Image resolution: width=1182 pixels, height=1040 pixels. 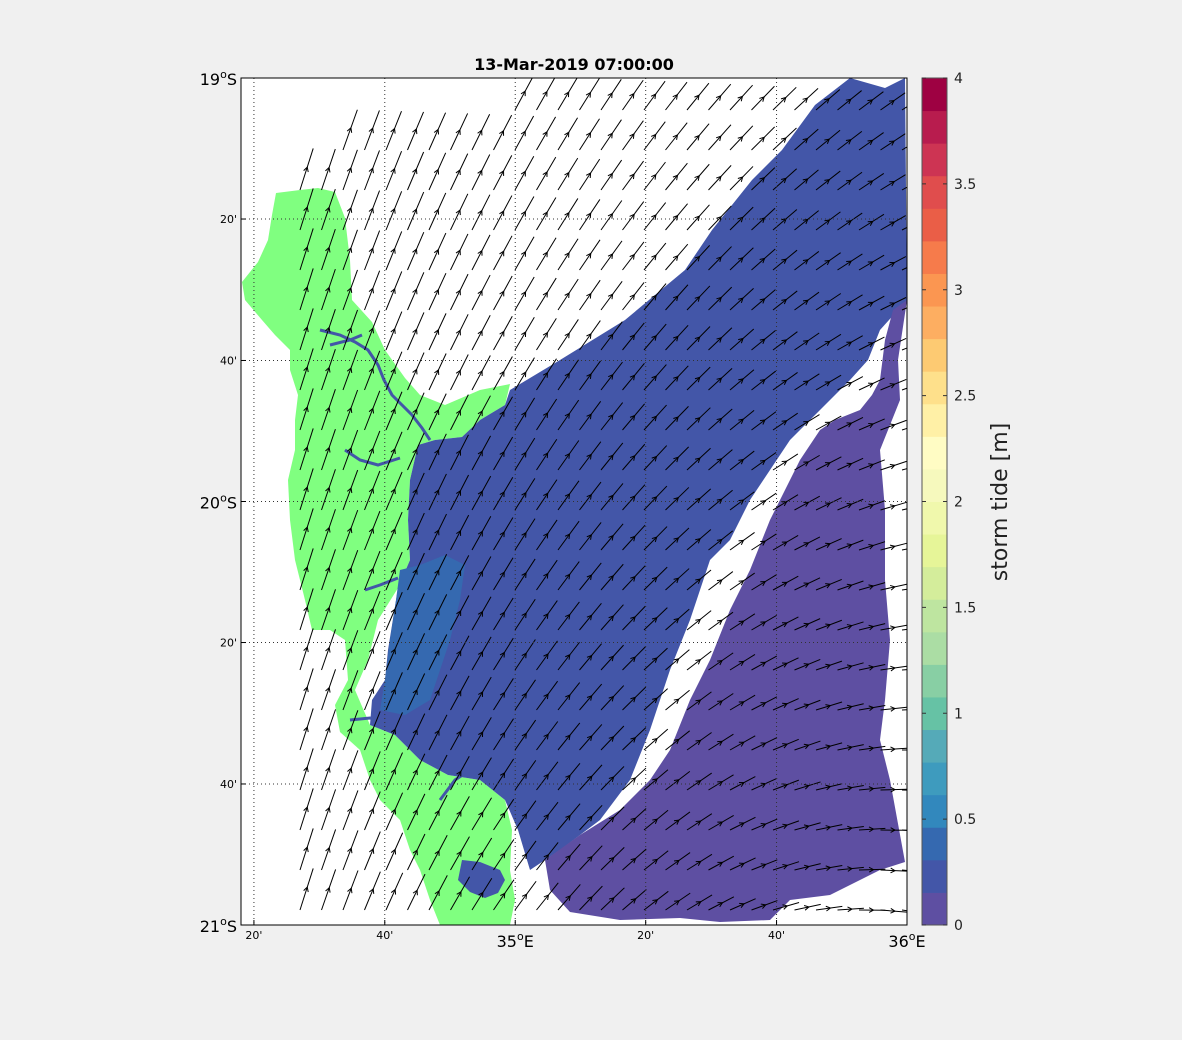 What do you see at coordinates (218, 925) in the screenshot?
I see `lat-tick-label: 21oS` at bounding box center [218, 925].